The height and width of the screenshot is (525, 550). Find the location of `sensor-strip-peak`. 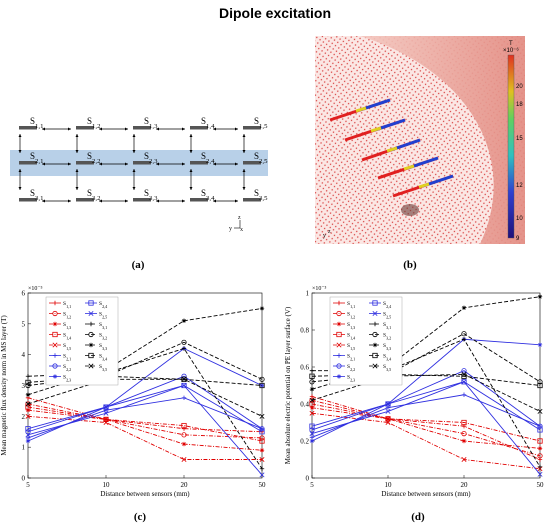

sensor-strip-peak is located at coordinates (392, 149).